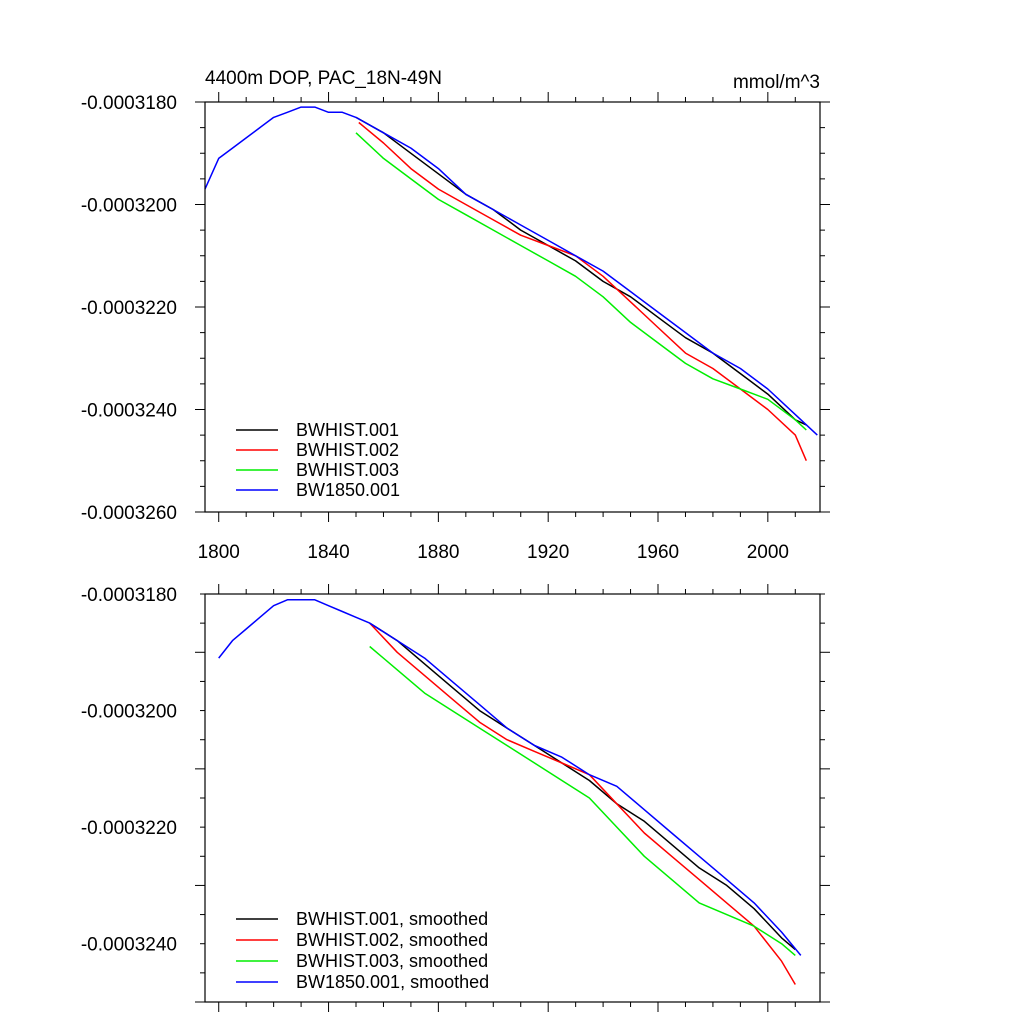  Describe the element at coordinates (392, 940) in the screenshot. I see `legend-label: BWHIST.002, smoothed` at that location.